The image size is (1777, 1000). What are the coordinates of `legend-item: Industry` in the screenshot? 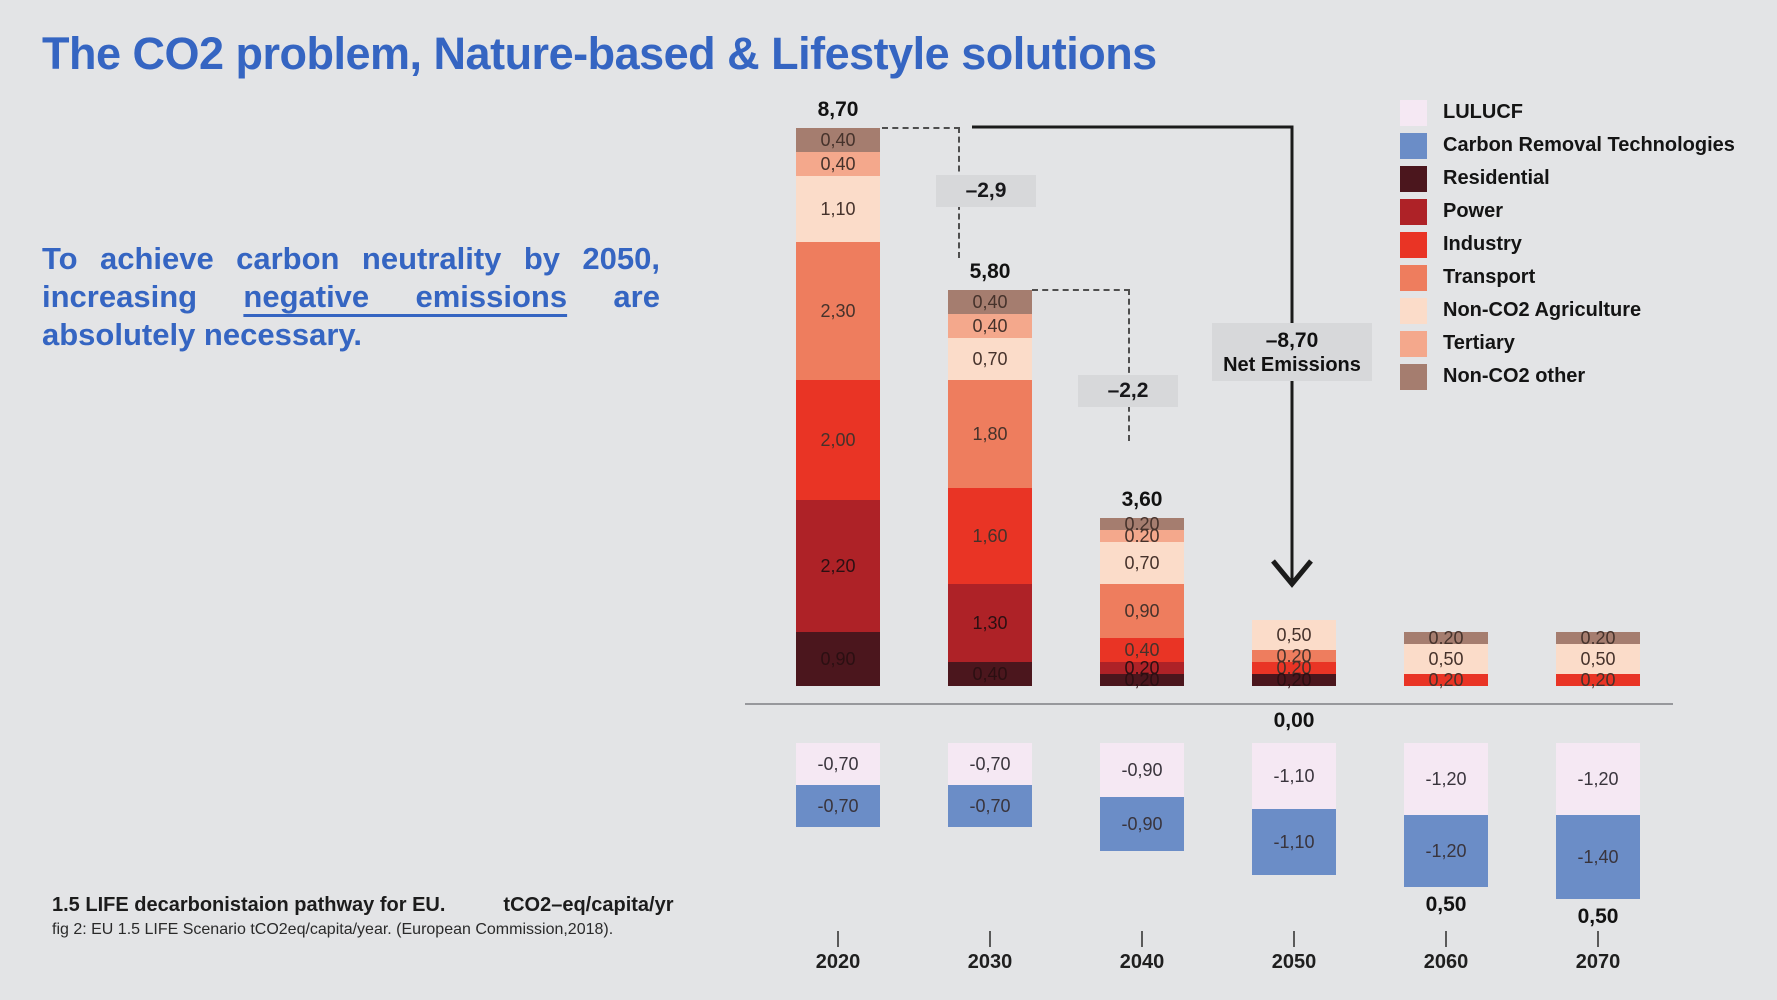 It's located at (1567, 244).